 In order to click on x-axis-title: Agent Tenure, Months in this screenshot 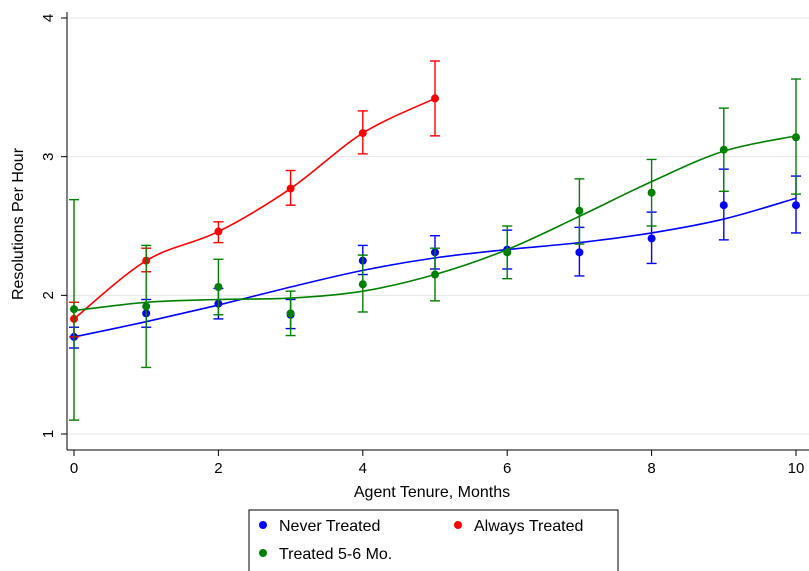, I will do `click(432, 492)`.